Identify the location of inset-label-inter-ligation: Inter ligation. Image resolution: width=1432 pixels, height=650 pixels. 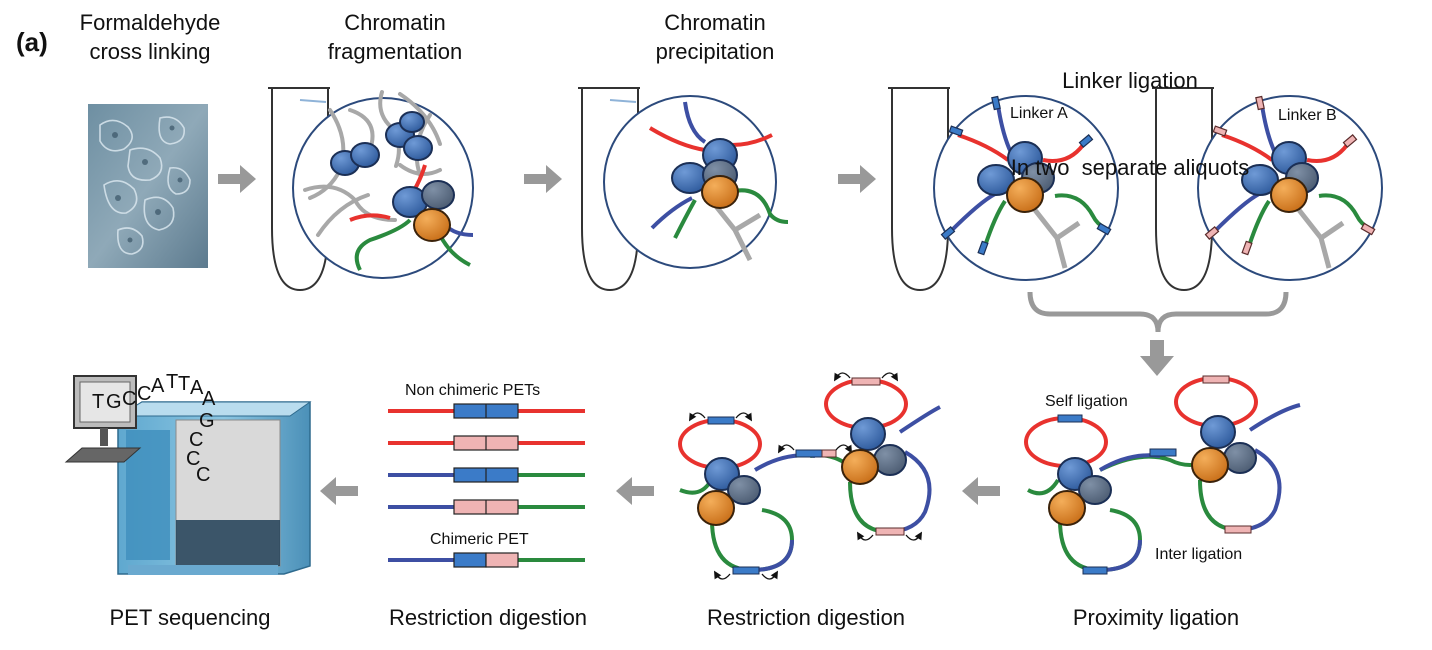
(1199, 554).